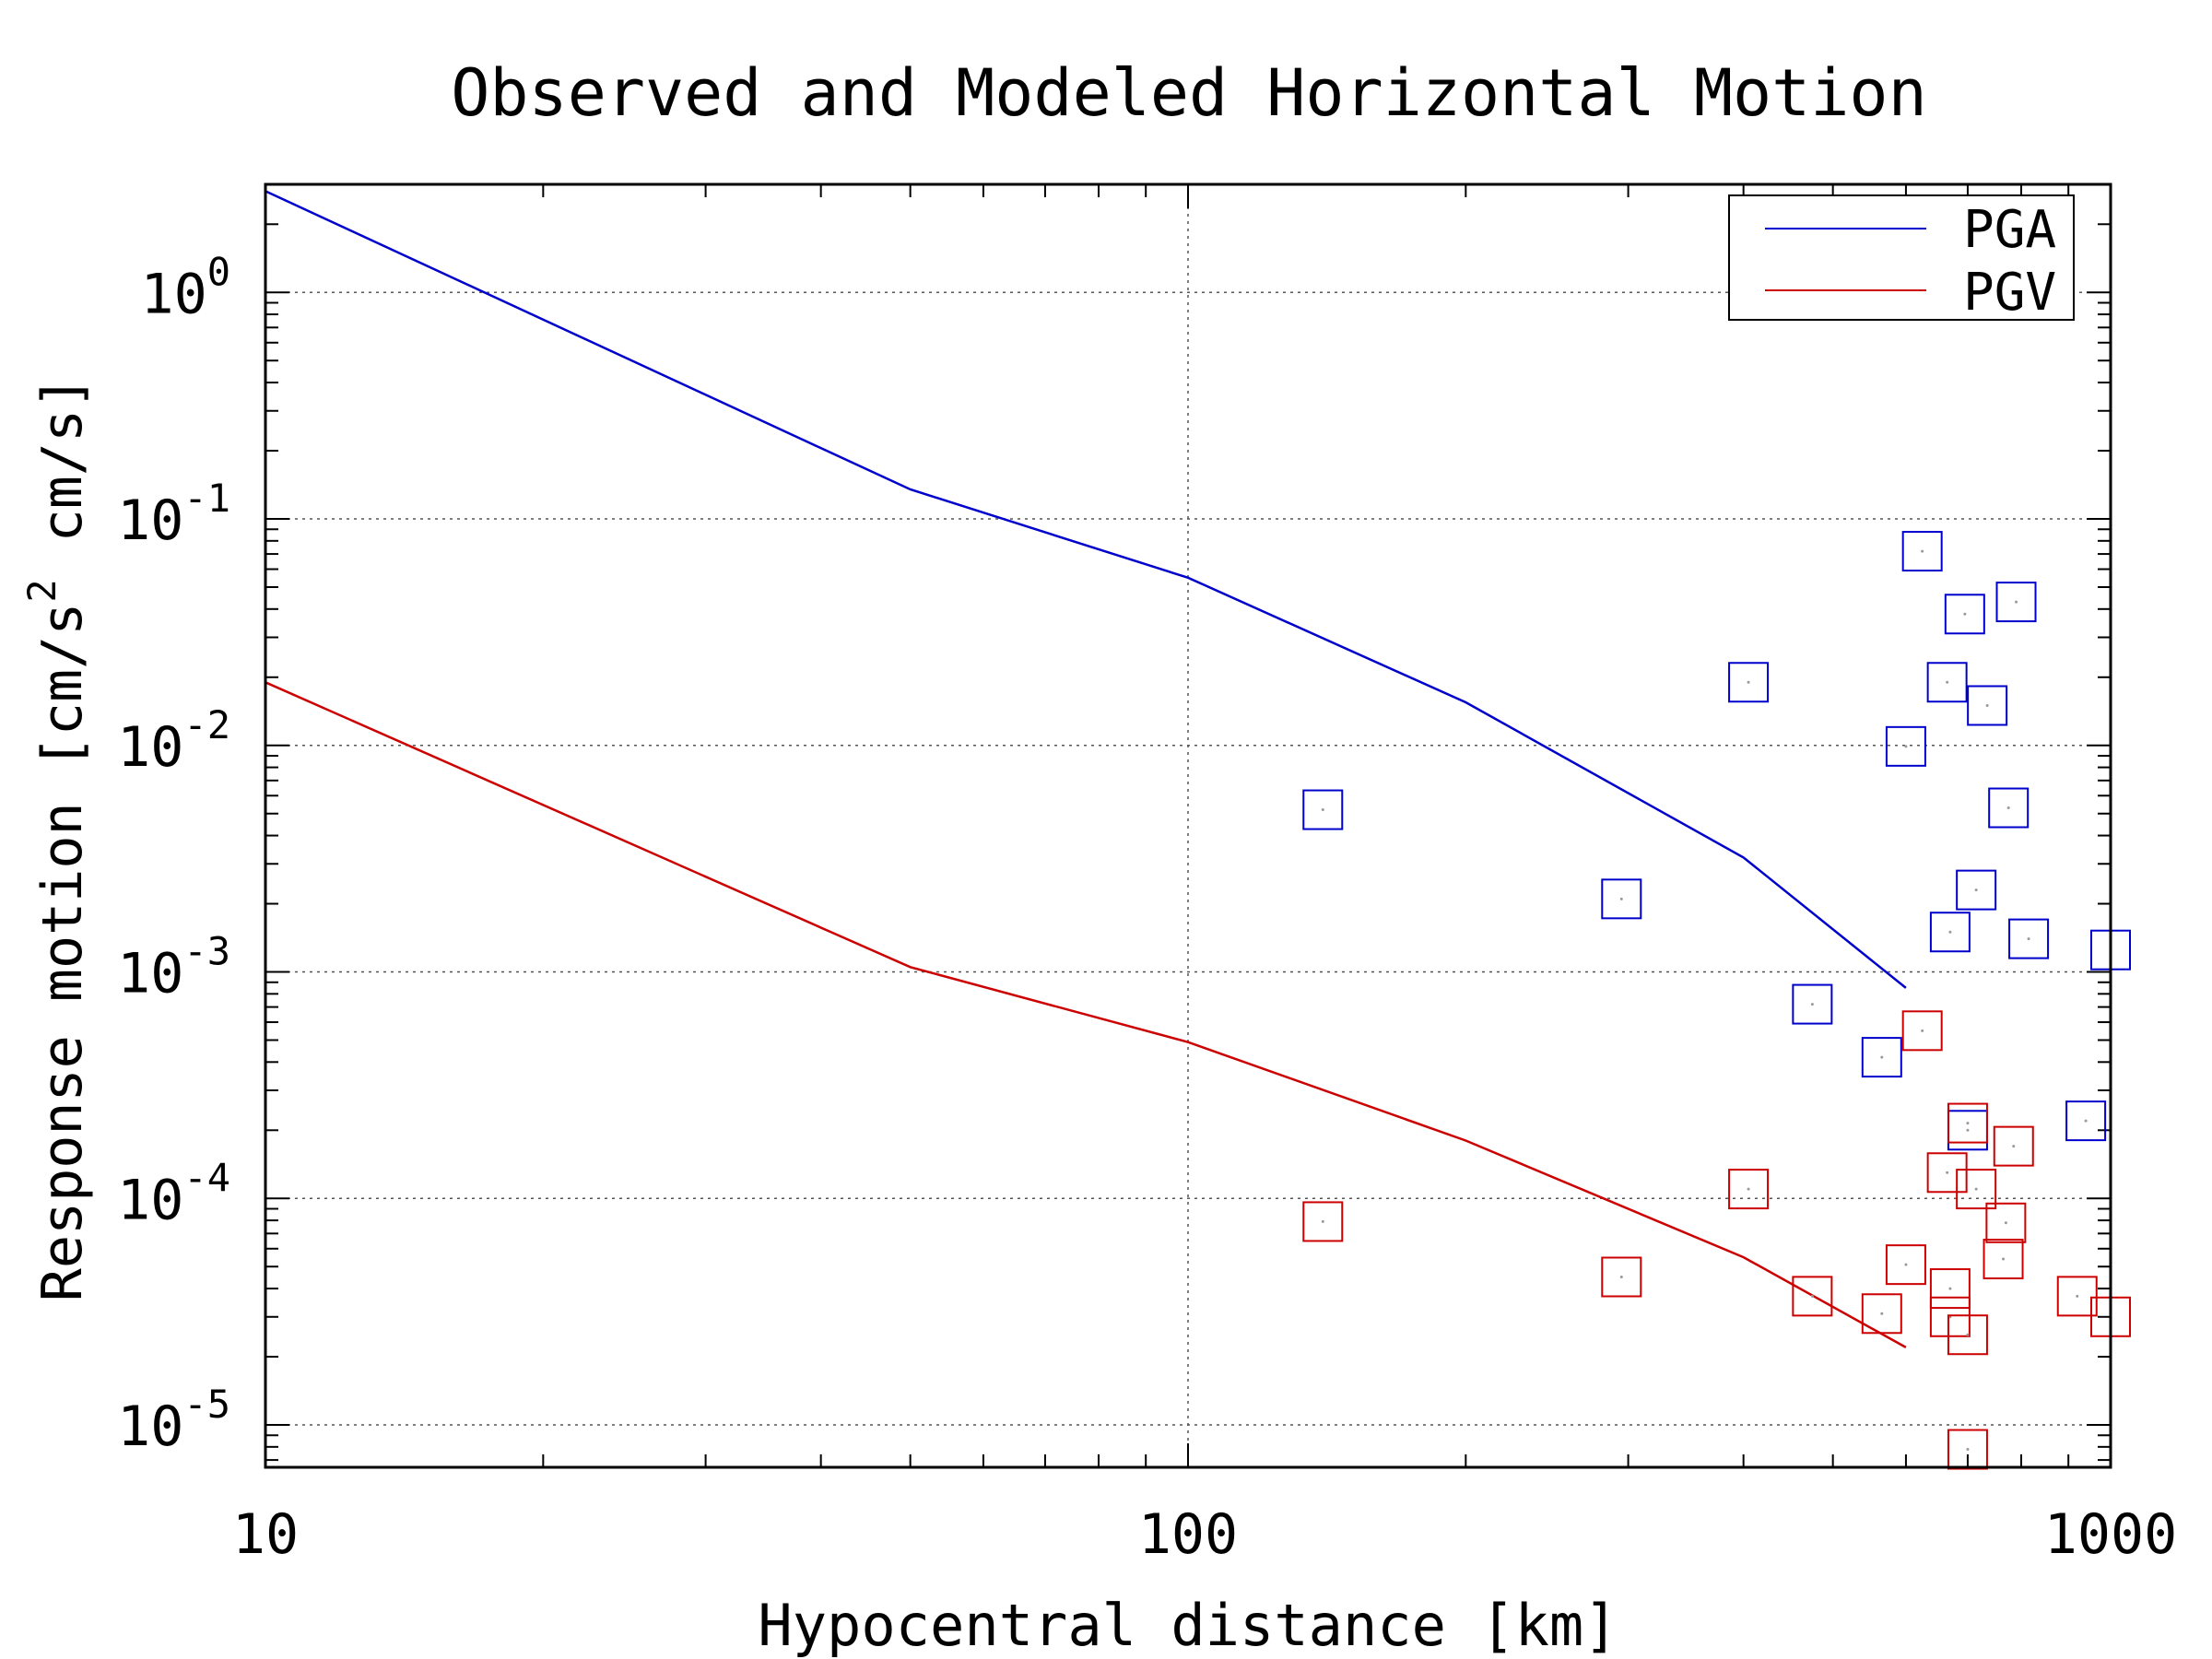  I want to click on x-axis-label: Hypocentral distance [km], so click(1188, 1625).